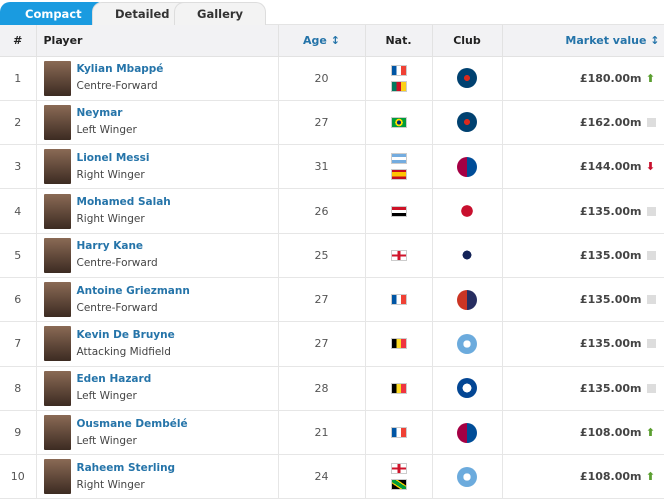 The width and height of the screenshot is (664, 500). Describe the element at coordinates (467, 388) in the screenshot. I see `club-chelsea-icon` at that location.